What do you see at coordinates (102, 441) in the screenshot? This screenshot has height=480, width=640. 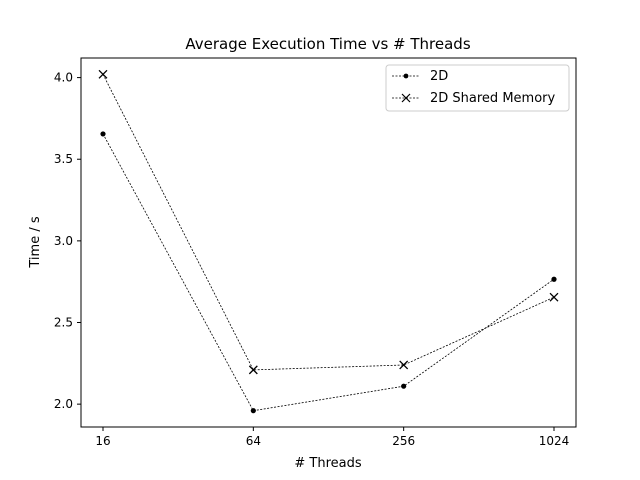 I see `x-tick-label: 16` at bounding box center [102, 441].